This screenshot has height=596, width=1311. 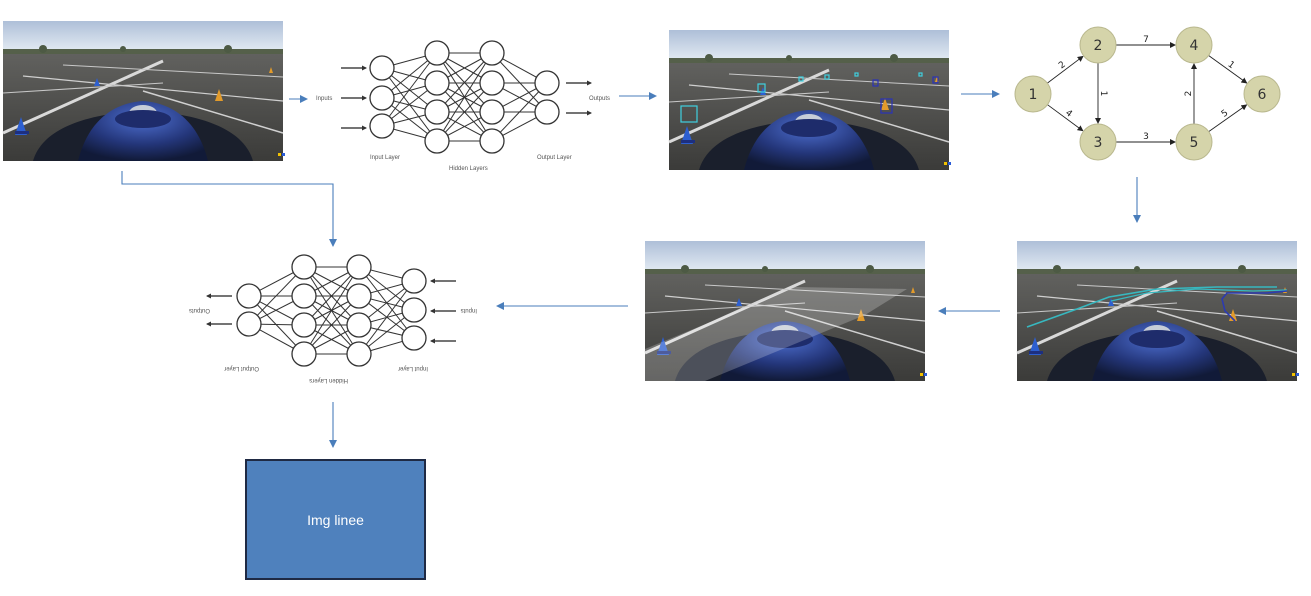 What do you see at coordinates (144, 91) in the screenshot?
I see `raw-camera-photo` at bounding box center [144, 91].